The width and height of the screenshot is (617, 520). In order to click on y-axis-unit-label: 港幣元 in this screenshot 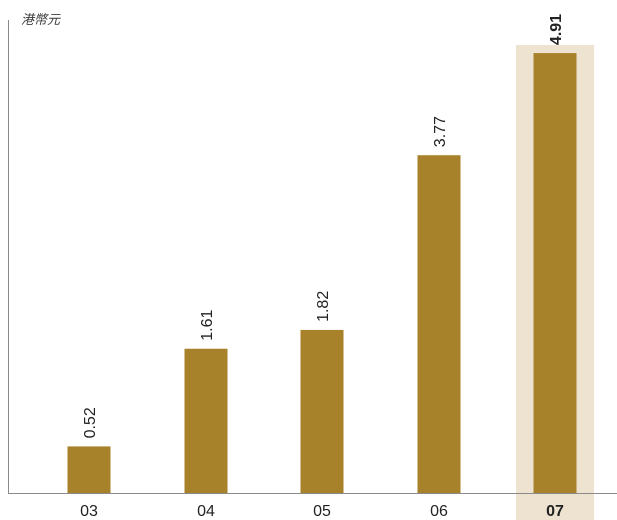, I will do `click(41, 20)`.